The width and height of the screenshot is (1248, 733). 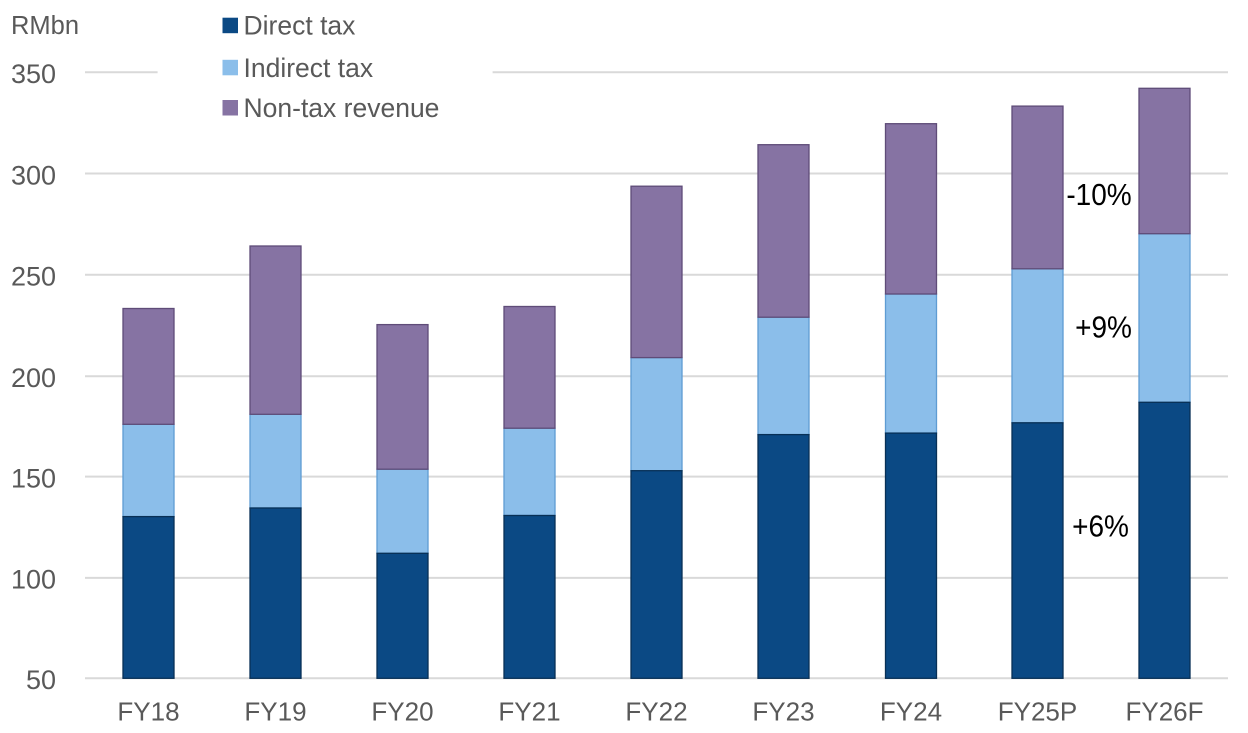 What do you see at coordinates (300, 26) in the screenshot?
I see `svg-text: Direct tax` at bounding box center [300, 26].